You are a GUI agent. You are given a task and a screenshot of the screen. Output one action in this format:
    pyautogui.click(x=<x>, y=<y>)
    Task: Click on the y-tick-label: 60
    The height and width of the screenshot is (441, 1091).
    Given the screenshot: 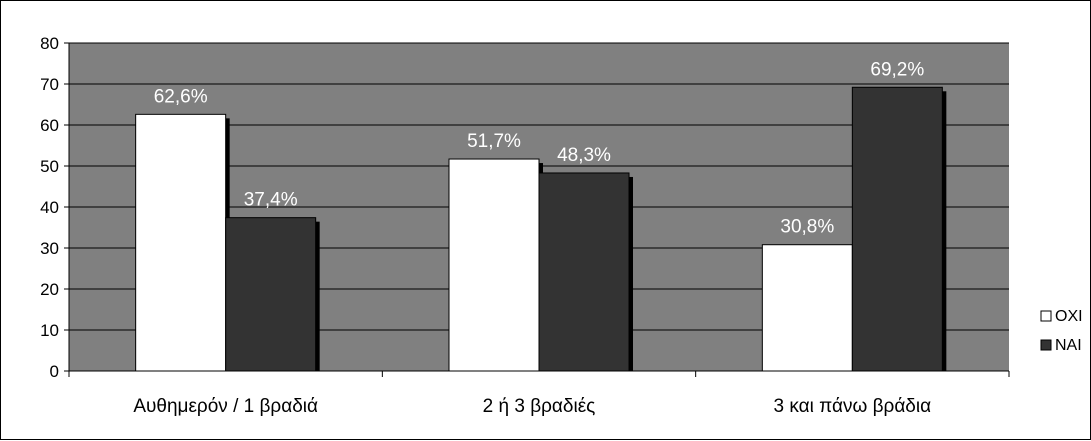 What is the action you would take?
    pyautogui.click(x=49, y=125)
    